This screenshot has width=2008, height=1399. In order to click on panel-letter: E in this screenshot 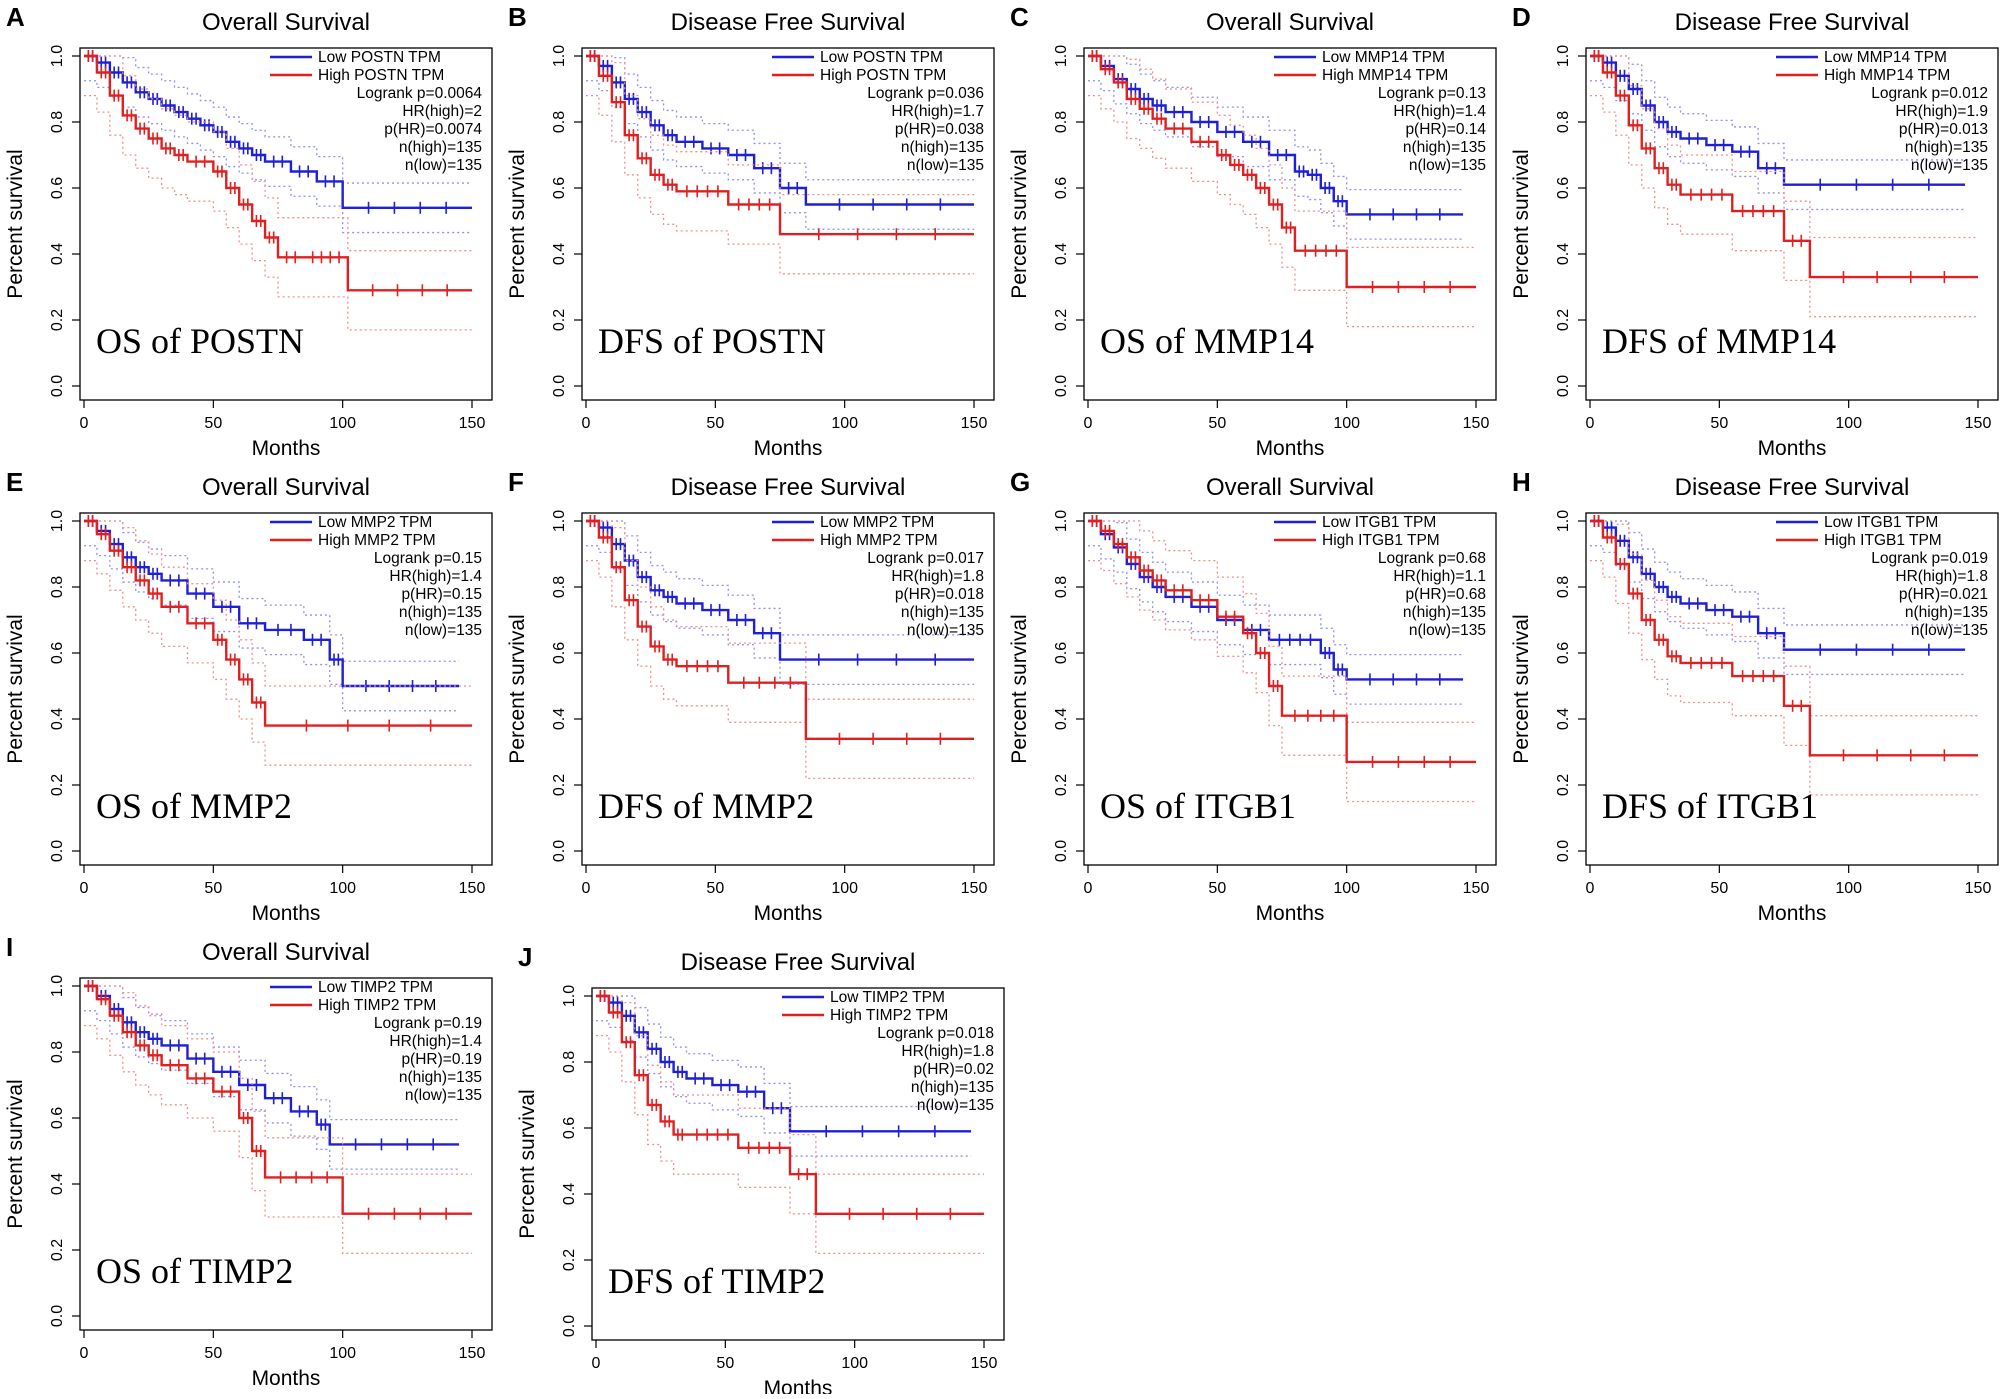, I will do `click(14, 482)`.